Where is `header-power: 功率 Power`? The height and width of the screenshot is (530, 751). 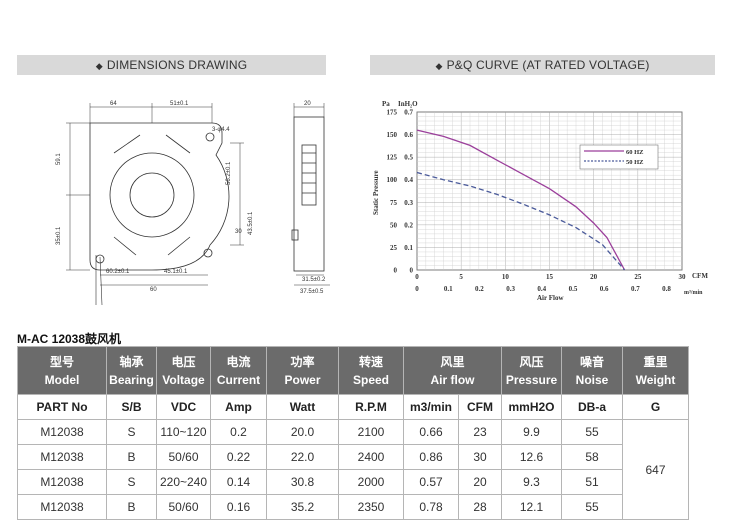
header-power: 功率 Power is located at coordinates (302, 370).